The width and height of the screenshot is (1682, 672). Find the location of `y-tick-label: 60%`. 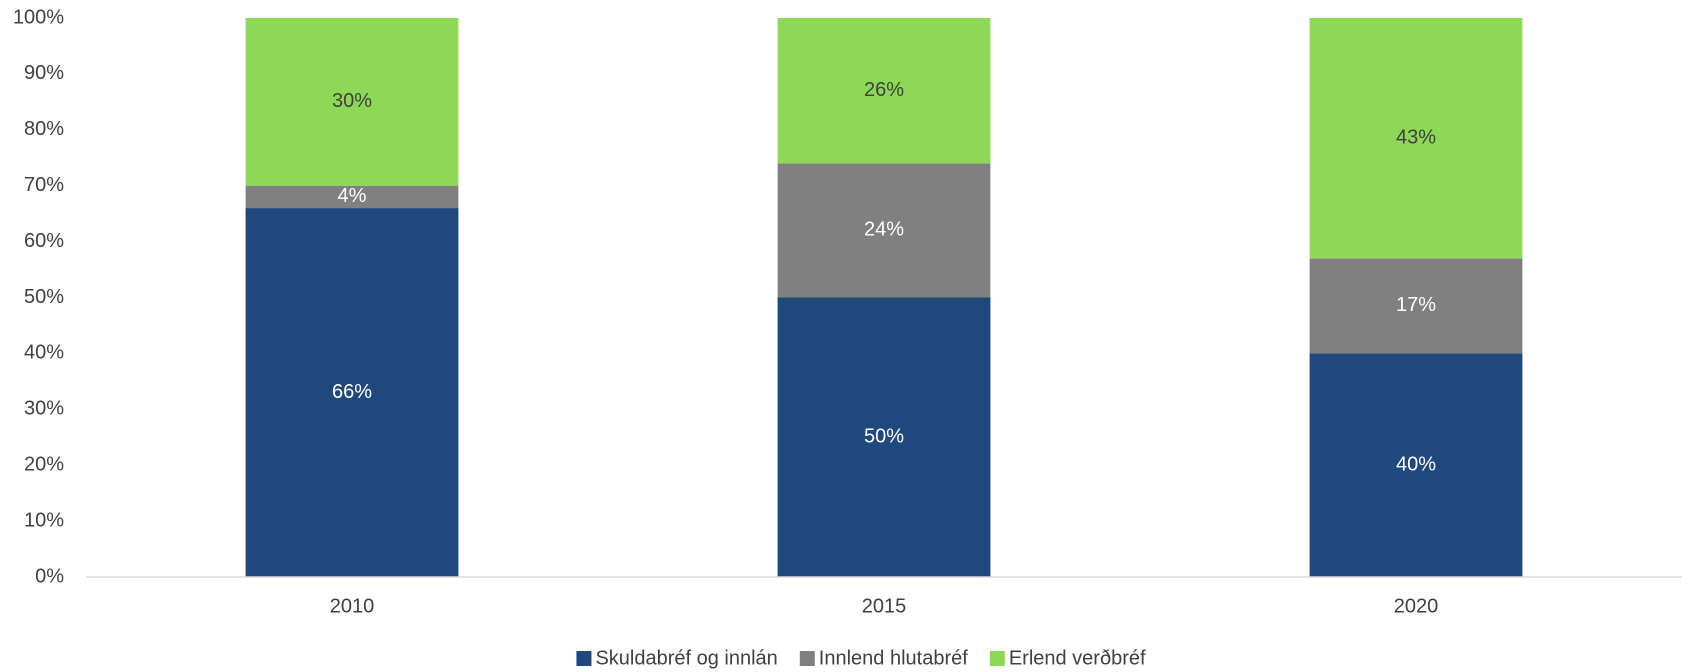

y-tick-label: 60% is located at coordinates (44, 241).